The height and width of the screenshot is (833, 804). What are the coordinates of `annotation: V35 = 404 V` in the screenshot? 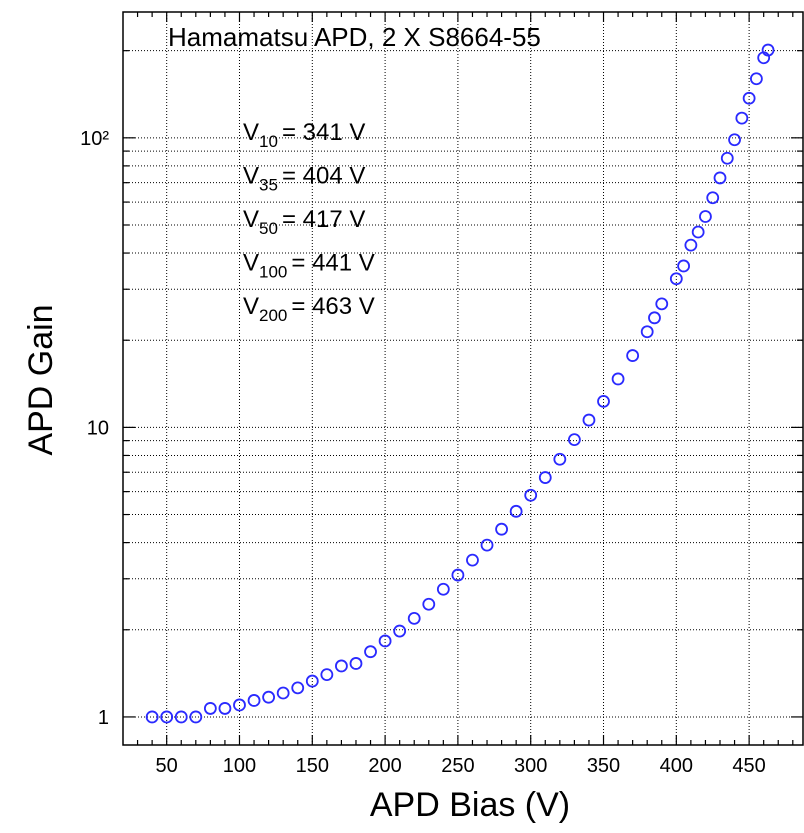 It's located at (304, 179).